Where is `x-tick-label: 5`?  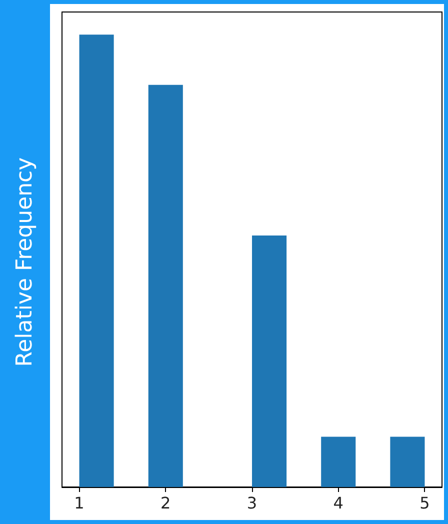 x-tick-label: 5 is located at coordinates (425, 503).